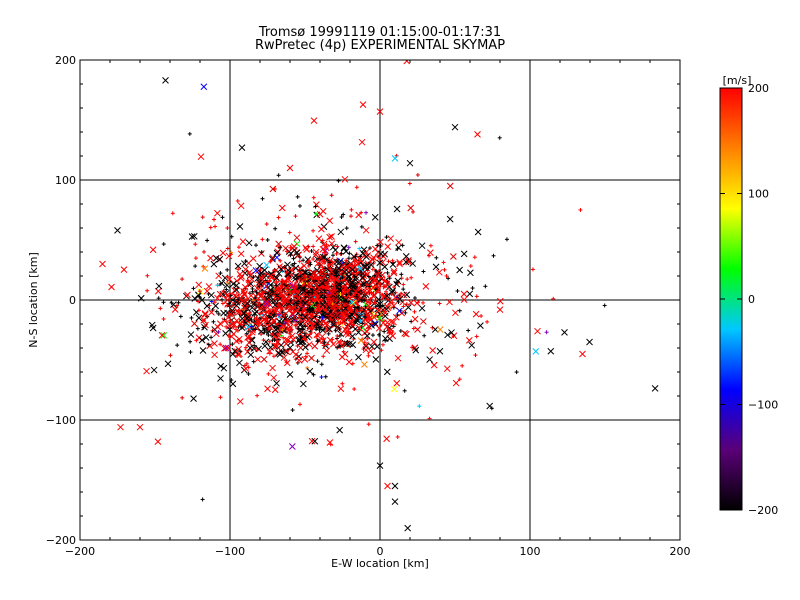 The height and width of the screenshot is (600, 800). Describe the element at coordinates (530, 551) in the screenshot. I see `x-tick-label: 100` at that location.